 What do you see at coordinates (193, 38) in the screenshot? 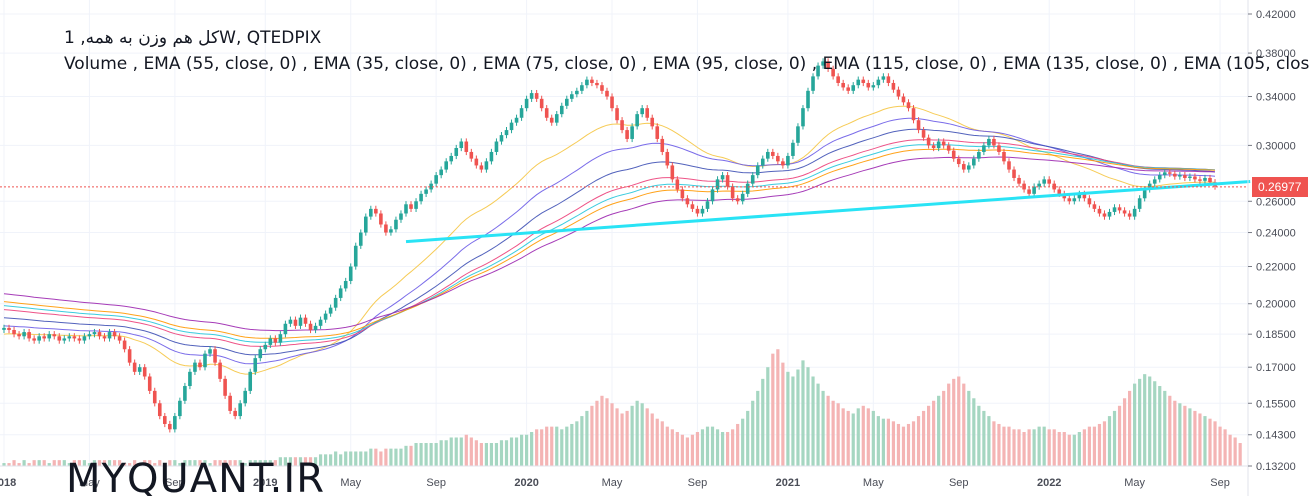
I see `symbol-legend: كل هم وزن به همه, 1W, QTEDPIX` at bounding box center [193, 38].